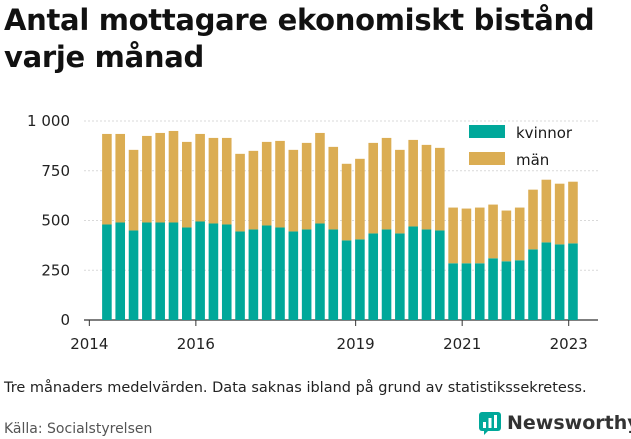 This screenshot has height=439, width=631. I want to click on y-tick-label: 500, so click(55, 221).